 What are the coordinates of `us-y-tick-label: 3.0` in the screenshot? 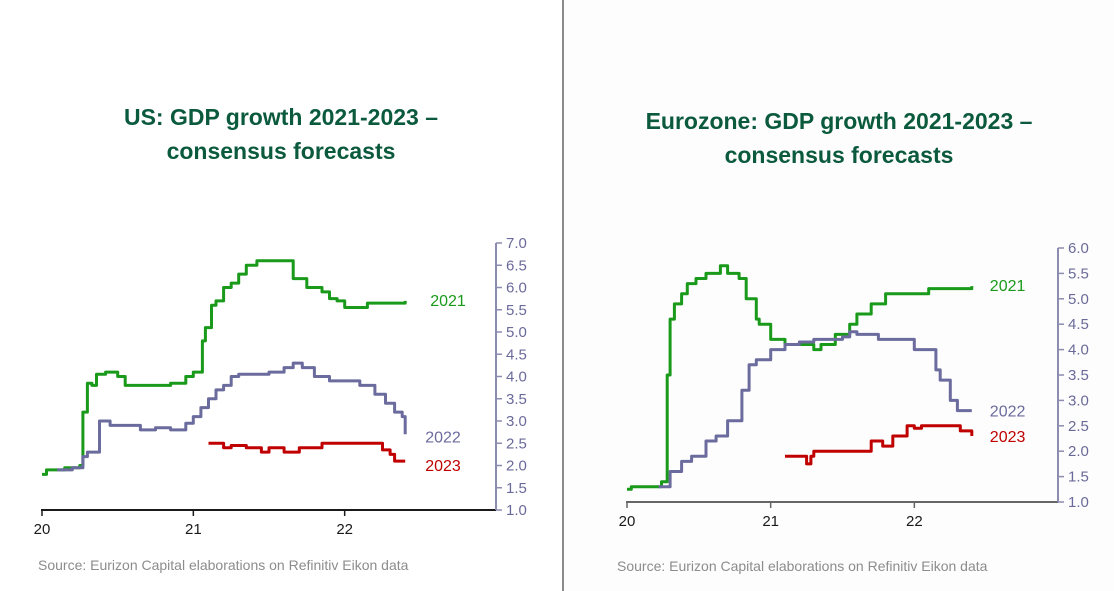 It's located at (516, 421).